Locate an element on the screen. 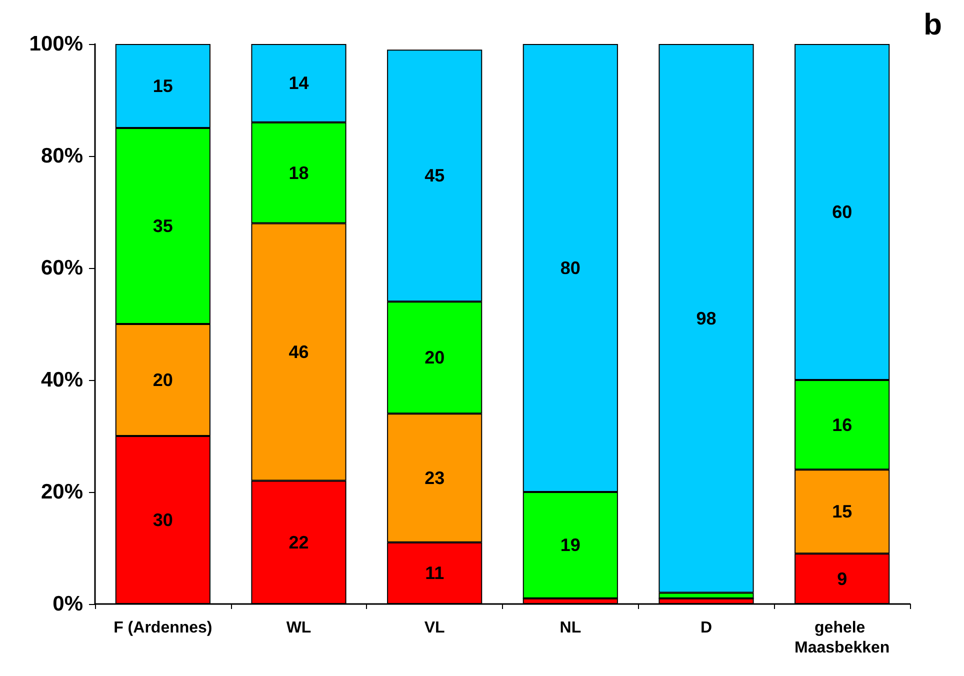 The width and height of the screenshot is (964, 676). data-label: 18 is located at coordinates (298, 172).